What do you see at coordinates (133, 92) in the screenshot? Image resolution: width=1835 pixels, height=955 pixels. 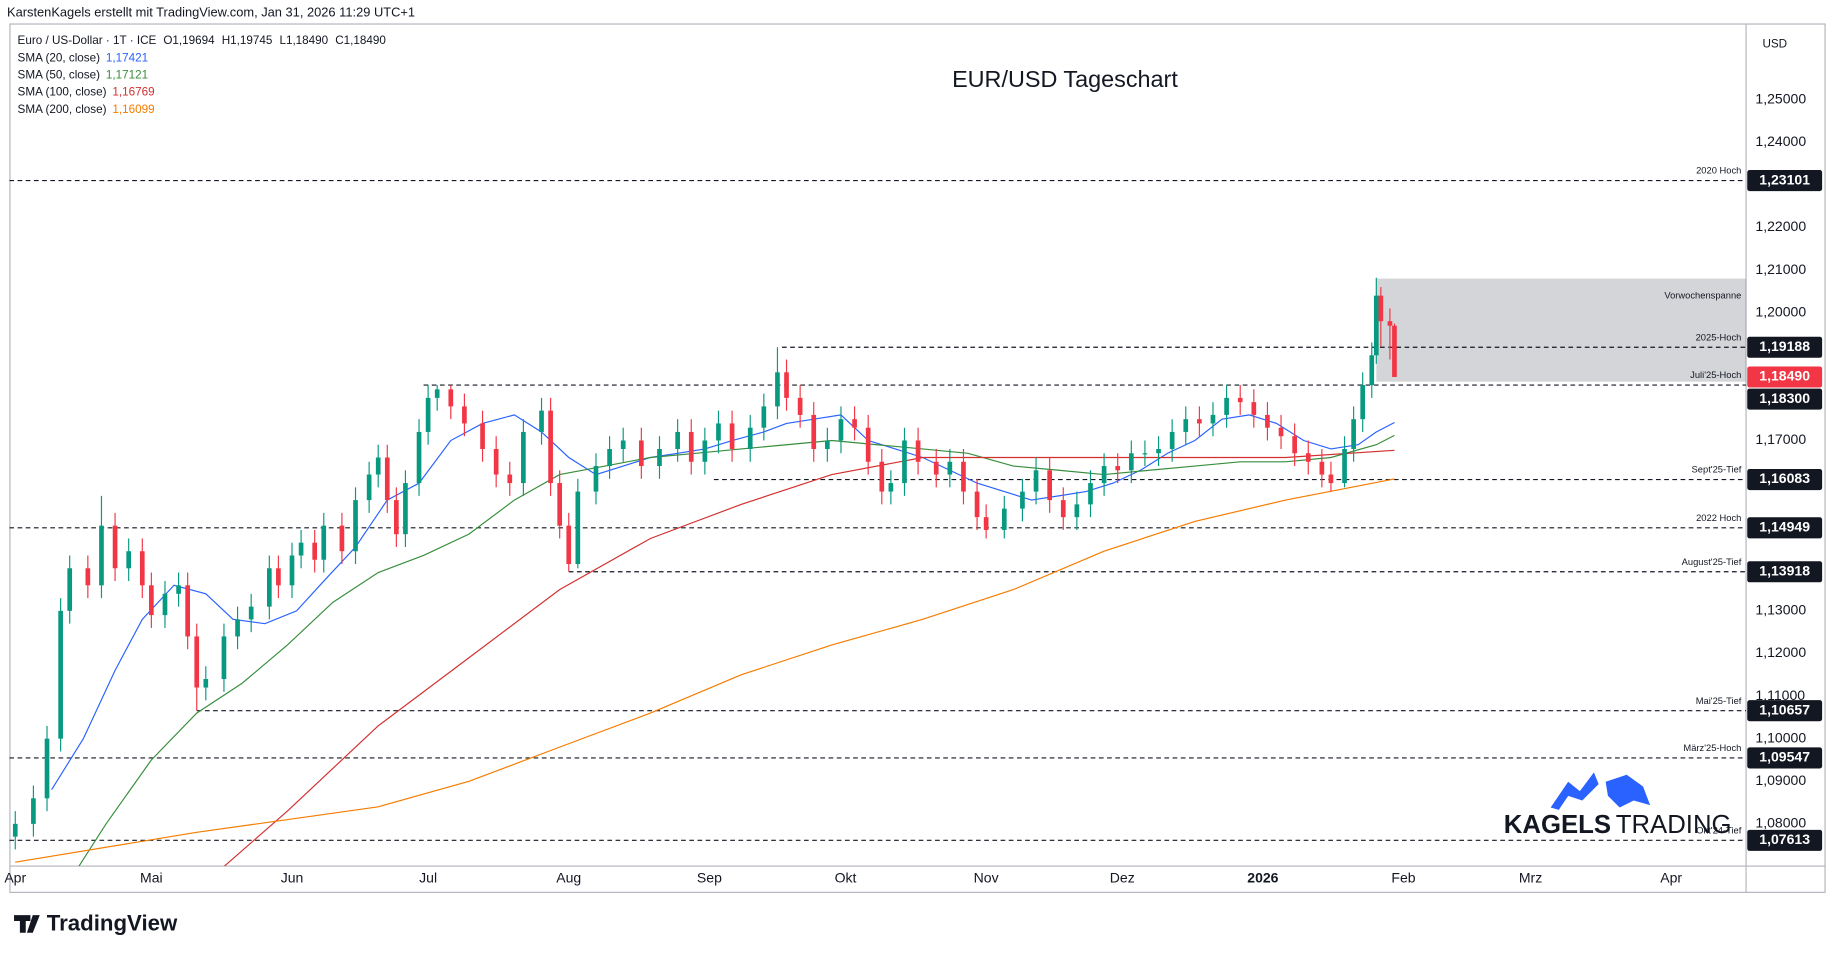 I see `sma-value: 1,16769` at bounding box center [133, 92].